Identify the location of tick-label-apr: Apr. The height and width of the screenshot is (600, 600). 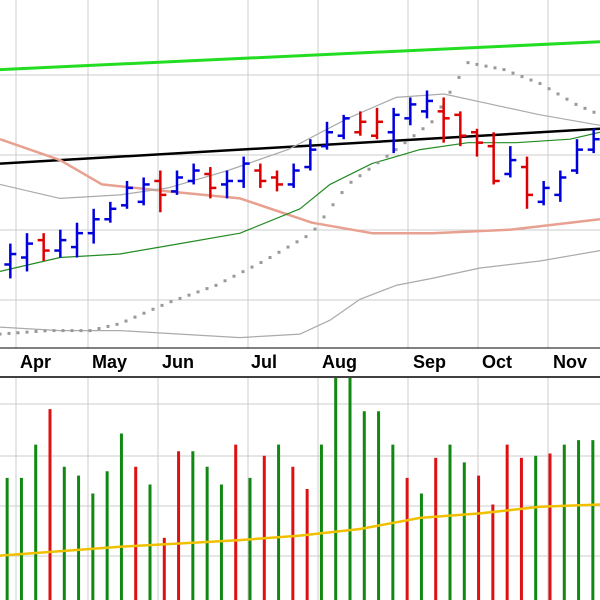
(35, 362).